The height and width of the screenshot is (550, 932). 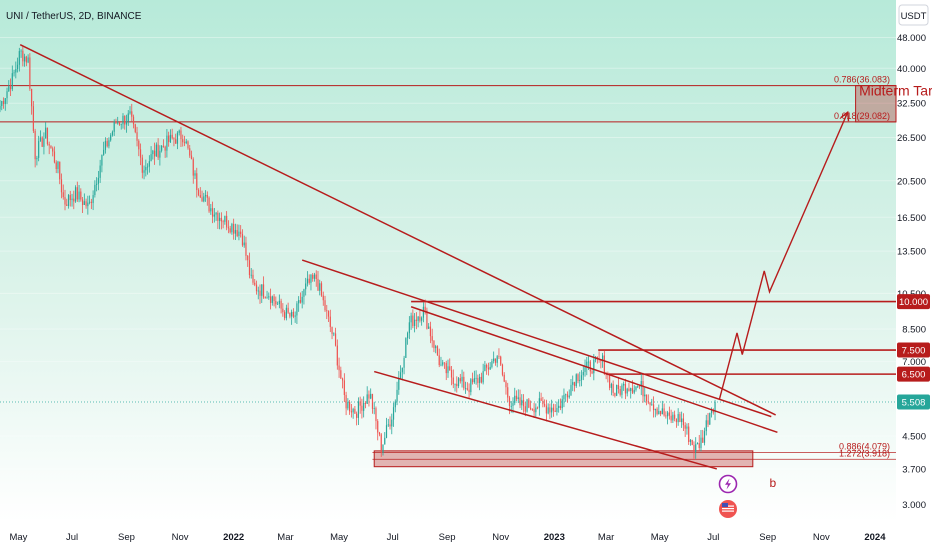 I want to click on fib-level-label: 0.786(36.083), so click(x=862, y=80).